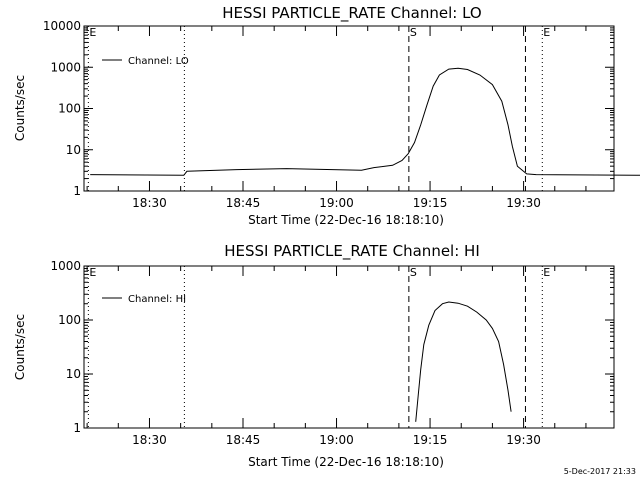 Image resolution: width=640 pixels, height=480 pixels. What do you see at coordinates (351, 13) in the screenshot?
I see `chart-title: HESSI PARTICLE_RATE Channel: LO` at bounding box center [351, 13].